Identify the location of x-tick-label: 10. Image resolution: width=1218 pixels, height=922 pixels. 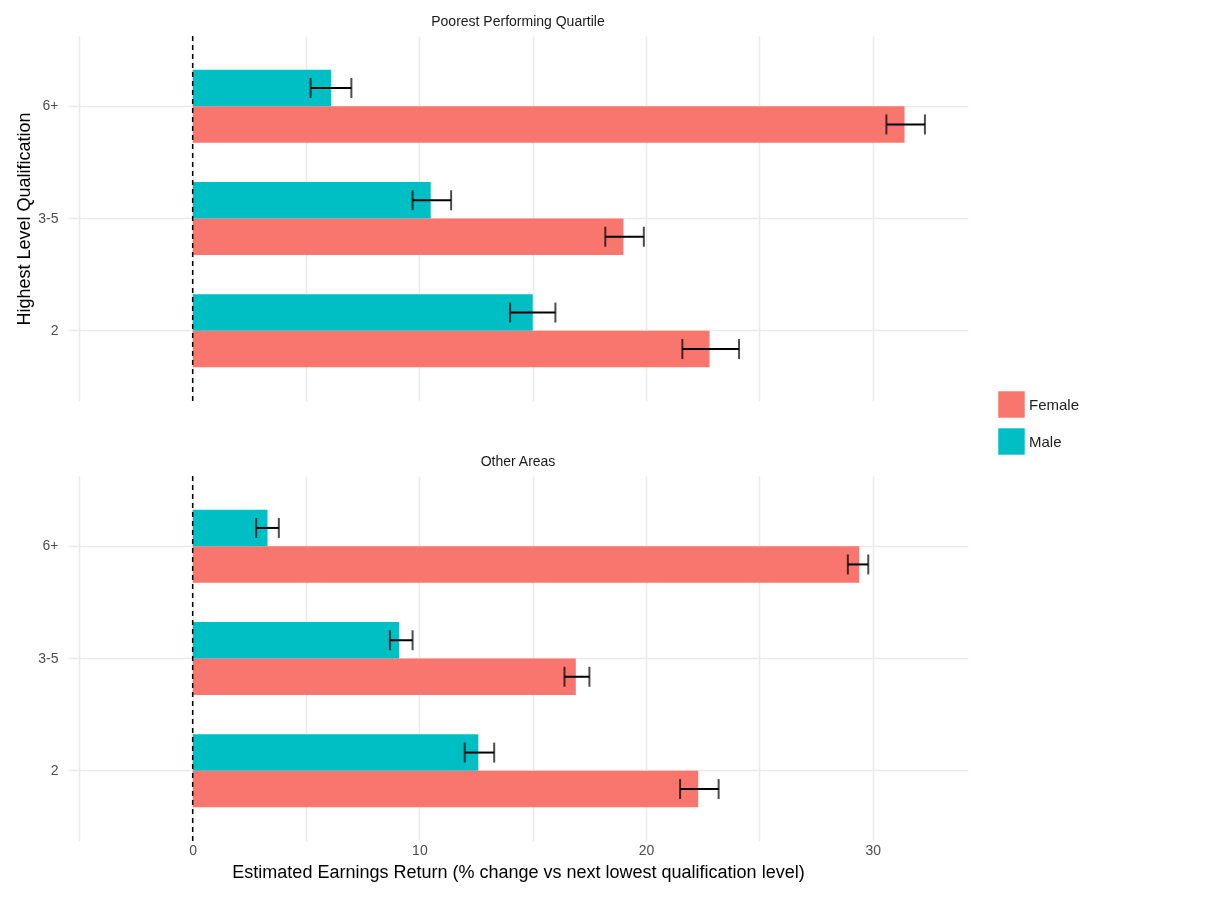
(420, 849).